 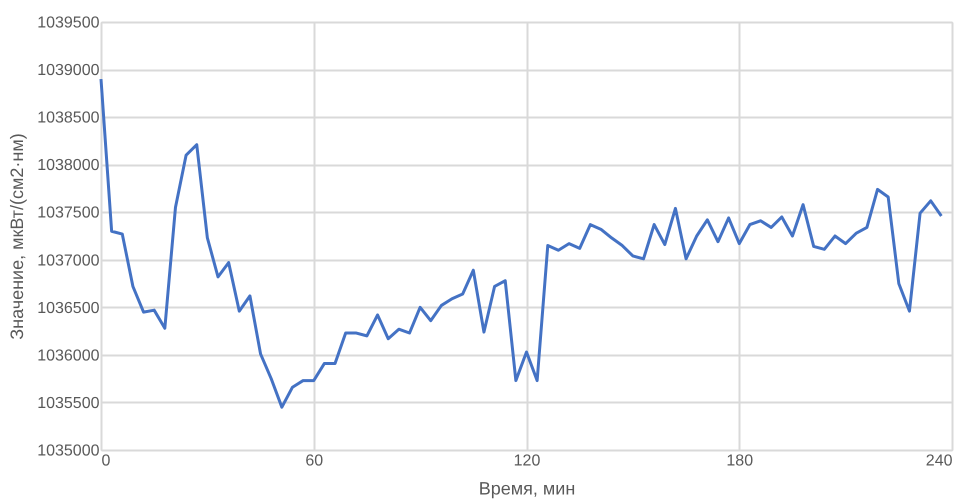 I want to click on x-tick-label: 180, so click(x=740, y=461).